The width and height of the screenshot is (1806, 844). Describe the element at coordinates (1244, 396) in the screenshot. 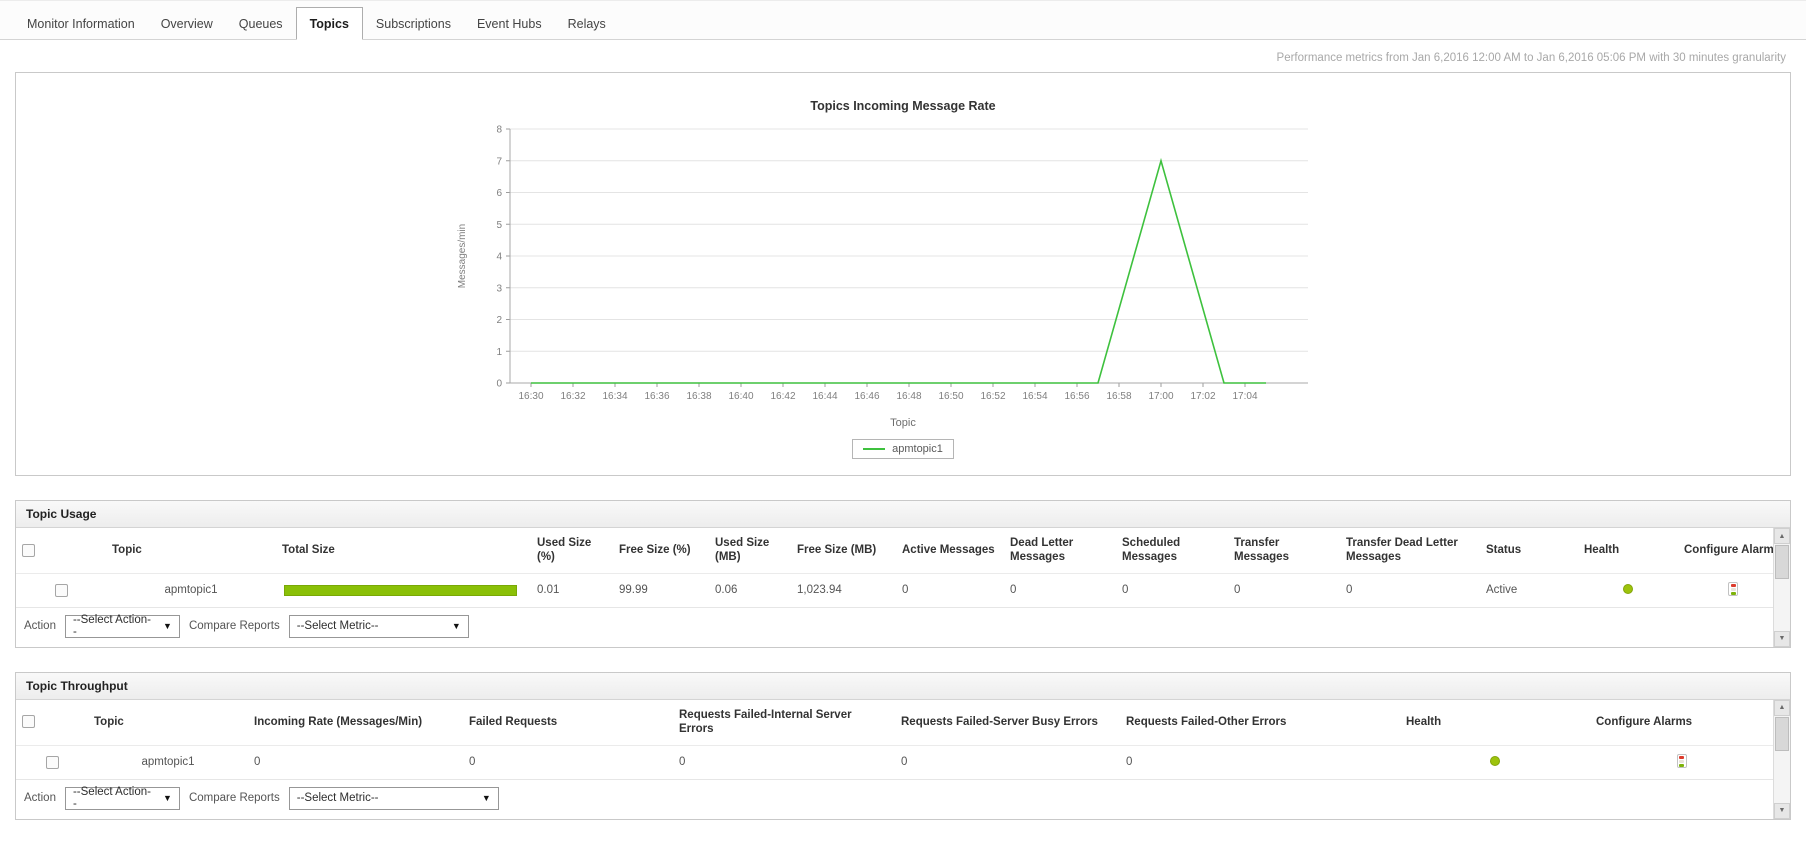

I see `svg-text: 17:04` at that location.